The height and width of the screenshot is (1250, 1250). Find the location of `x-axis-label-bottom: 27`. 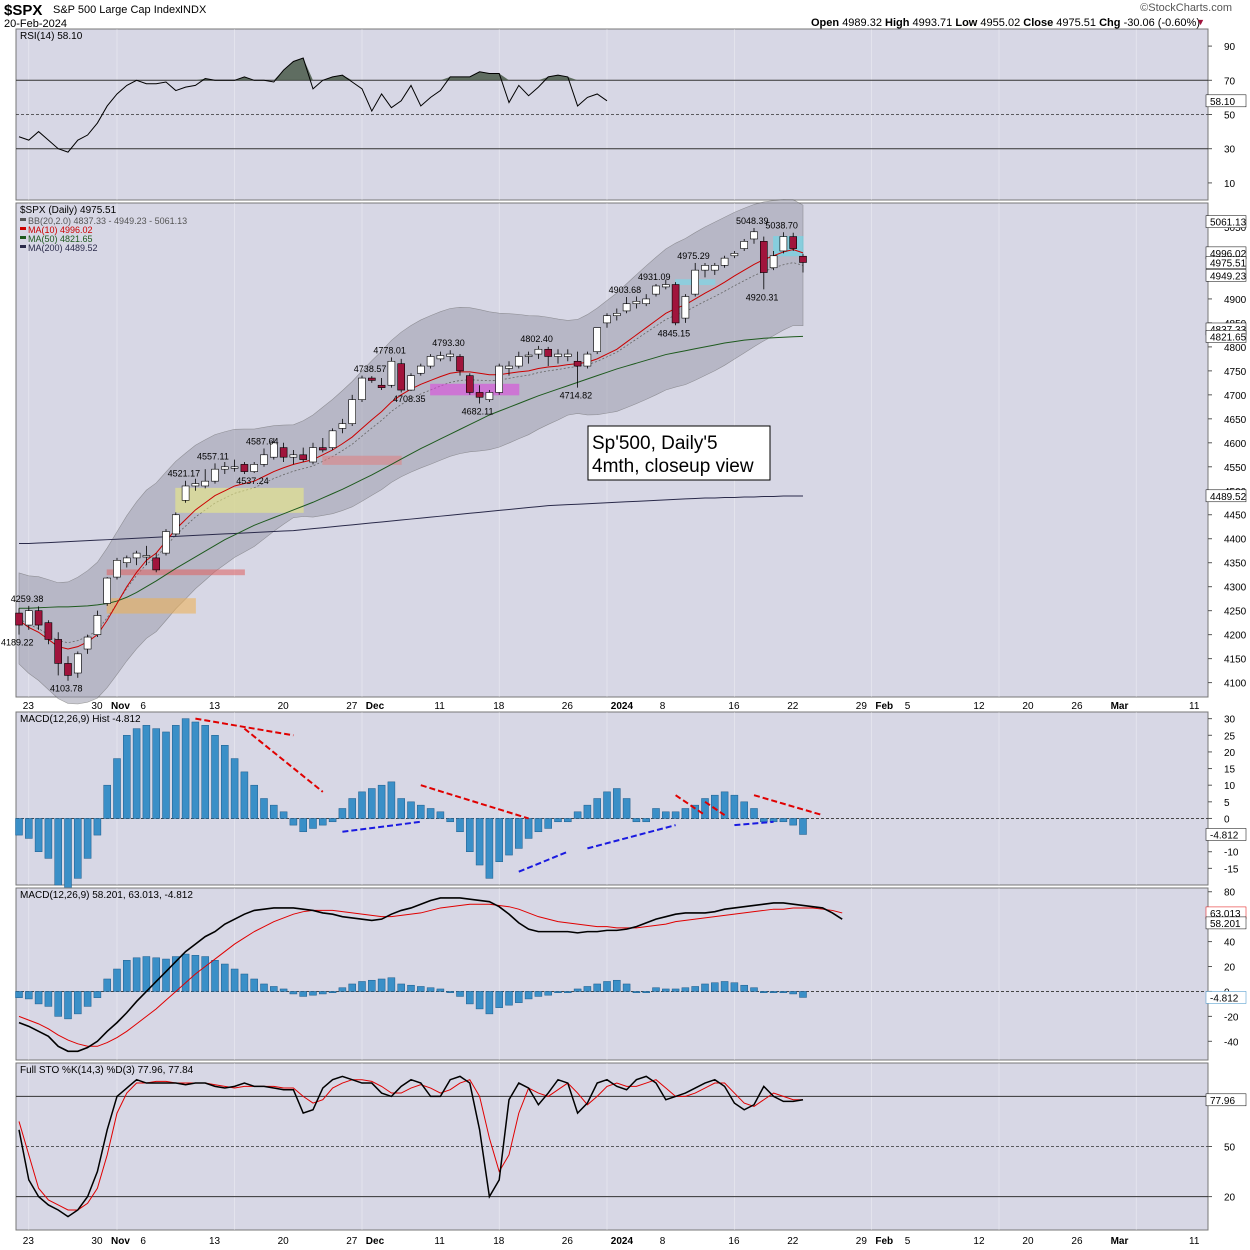

x-axis-label-bottom: 27 is located at coordinates (352, 1241).